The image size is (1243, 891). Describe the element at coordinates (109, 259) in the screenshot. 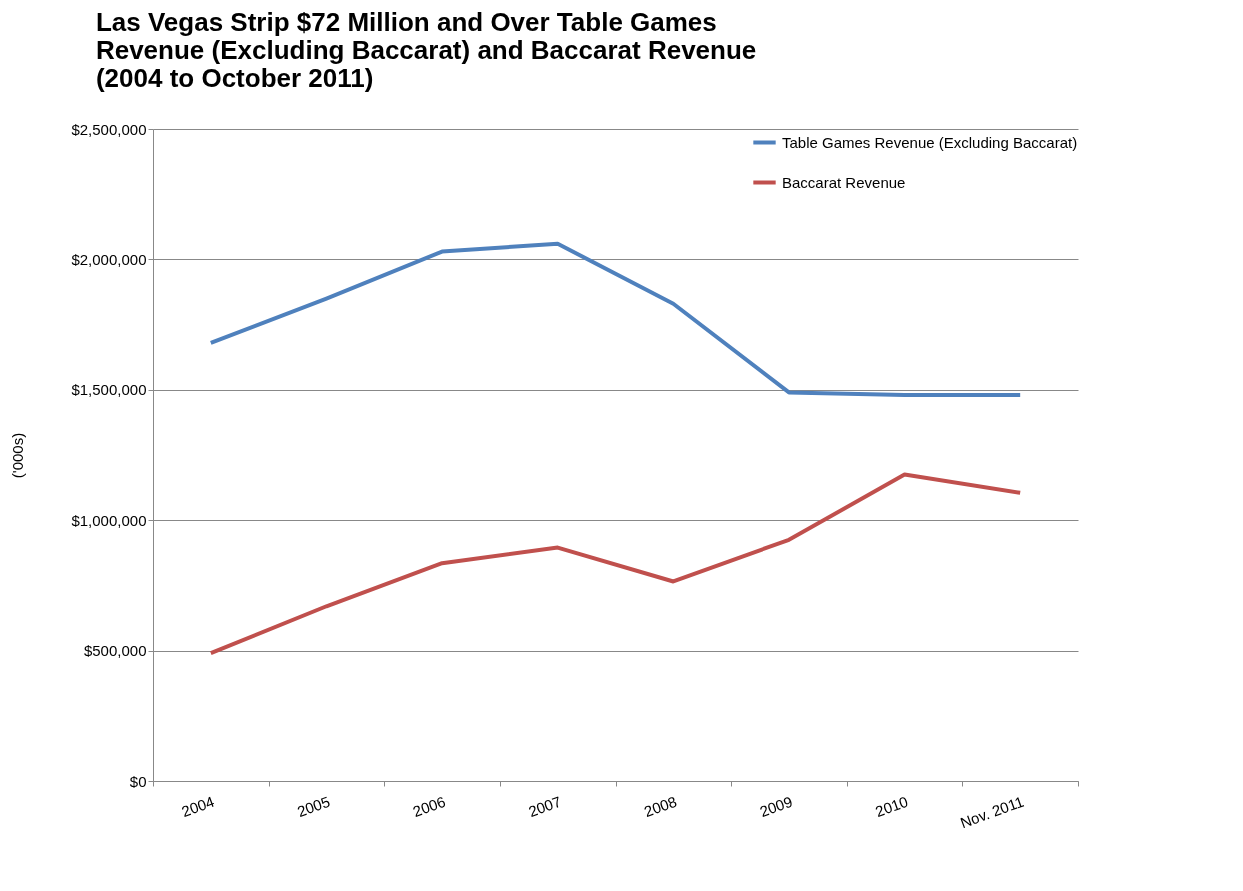

I see `y-tick-label: $2,000,000` at that location.